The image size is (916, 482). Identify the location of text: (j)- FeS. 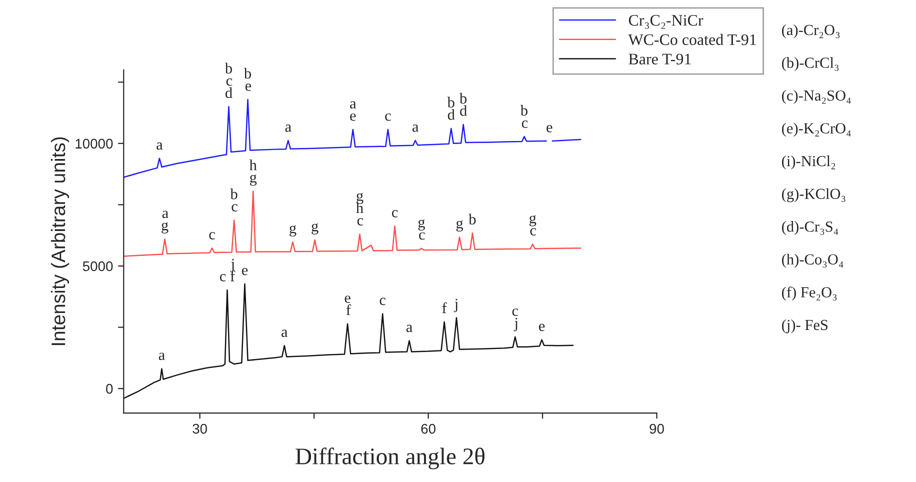
(805, 326).